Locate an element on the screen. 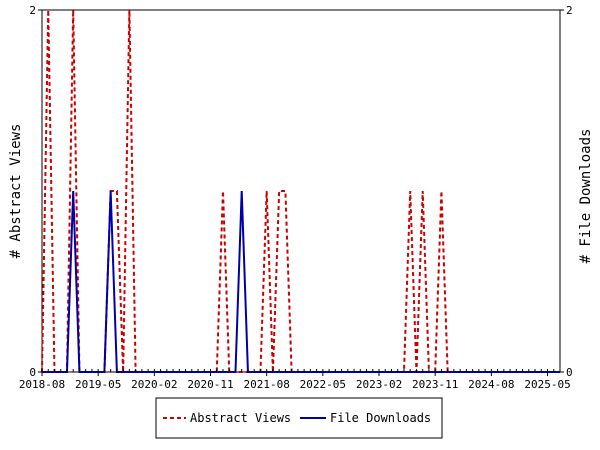 This screenshot has height=450, width=600. y-right-tick-label: 2 is located at coordinates (569, 10).